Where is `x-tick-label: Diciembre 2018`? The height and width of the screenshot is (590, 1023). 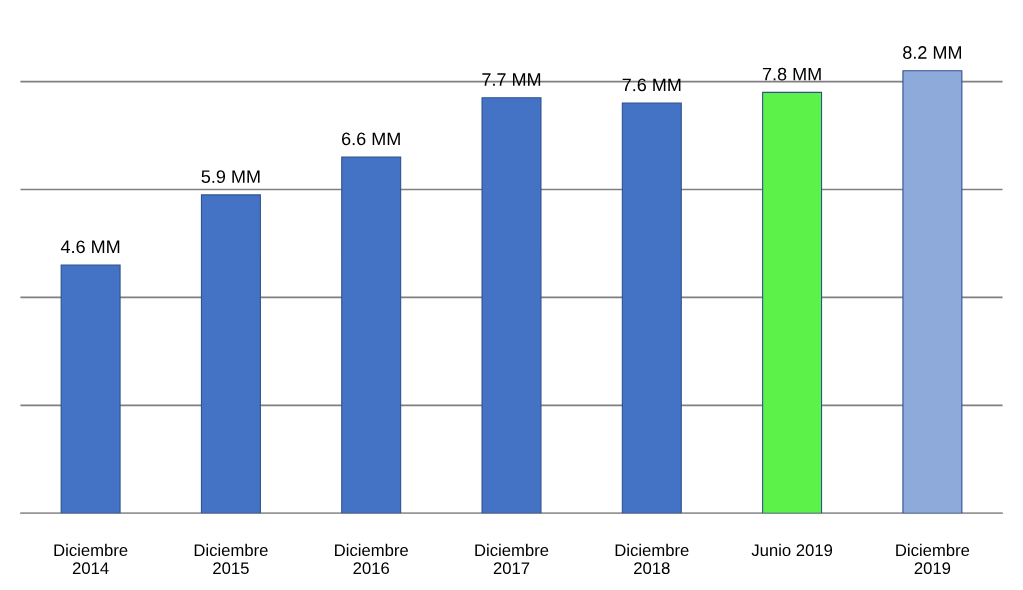
x-tick-label: Diciembre 2018 is located at coordinates (652, 559).